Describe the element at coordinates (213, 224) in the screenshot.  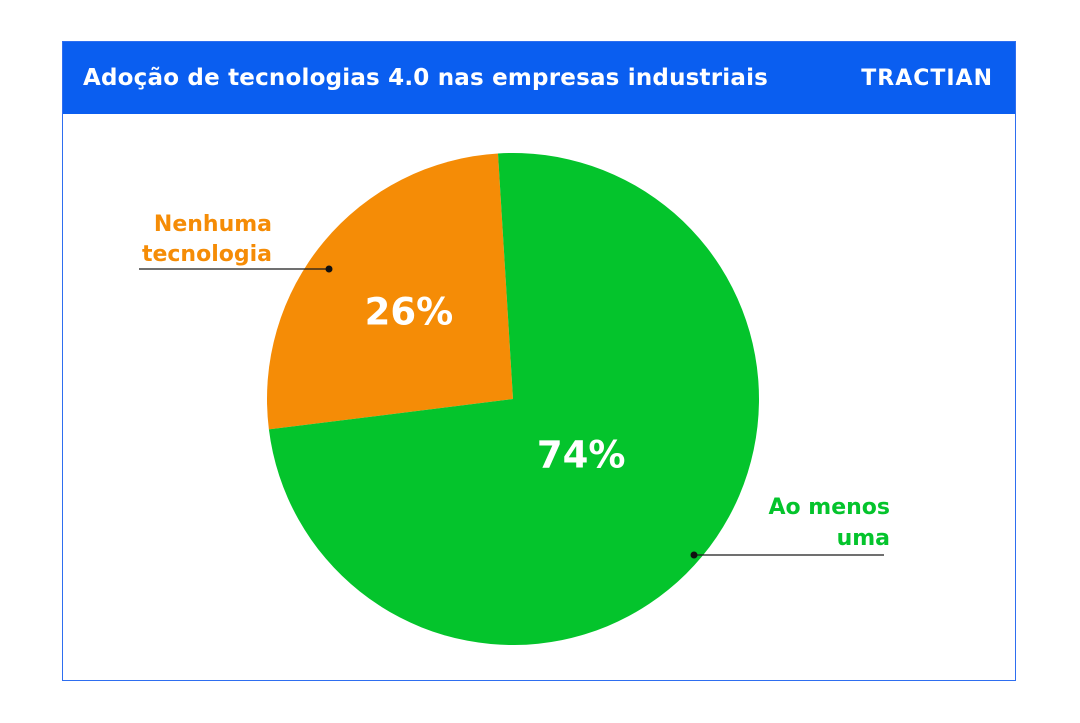
I see `category-label-1-line-1: Nenhuma` at that location.